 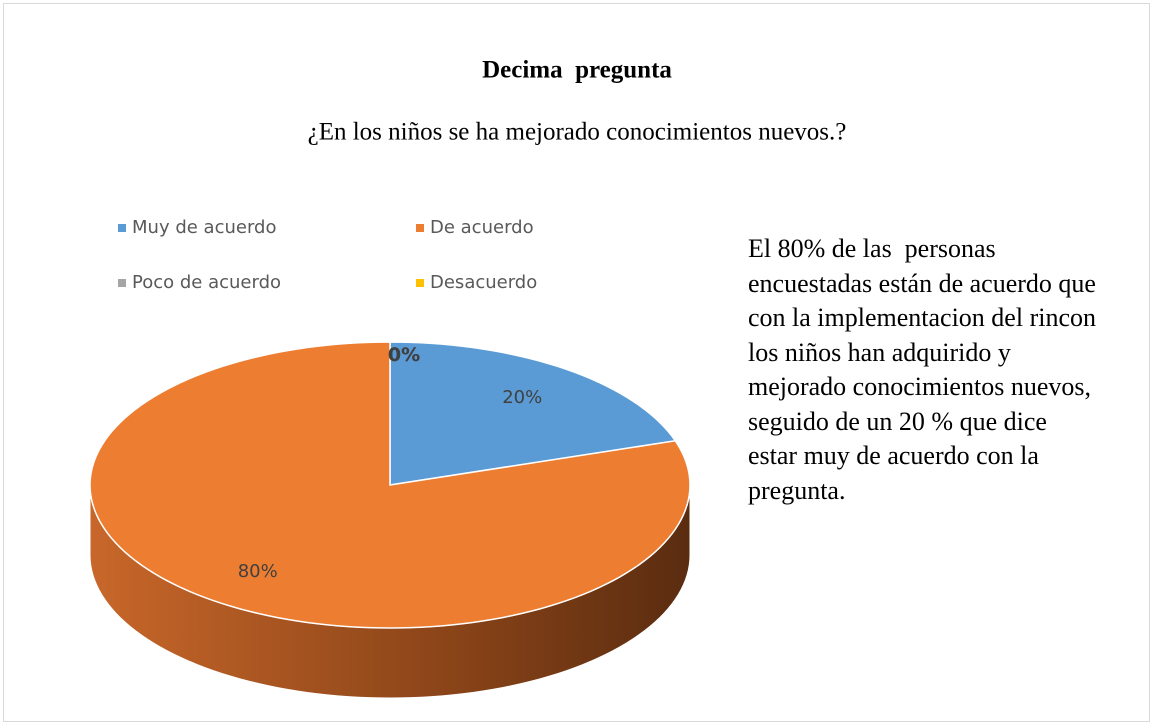 What do you see at coordinates (483, 282) in the screenshot?
I see `legend-label: Desacuerdo` at bounding box center [483, 282].